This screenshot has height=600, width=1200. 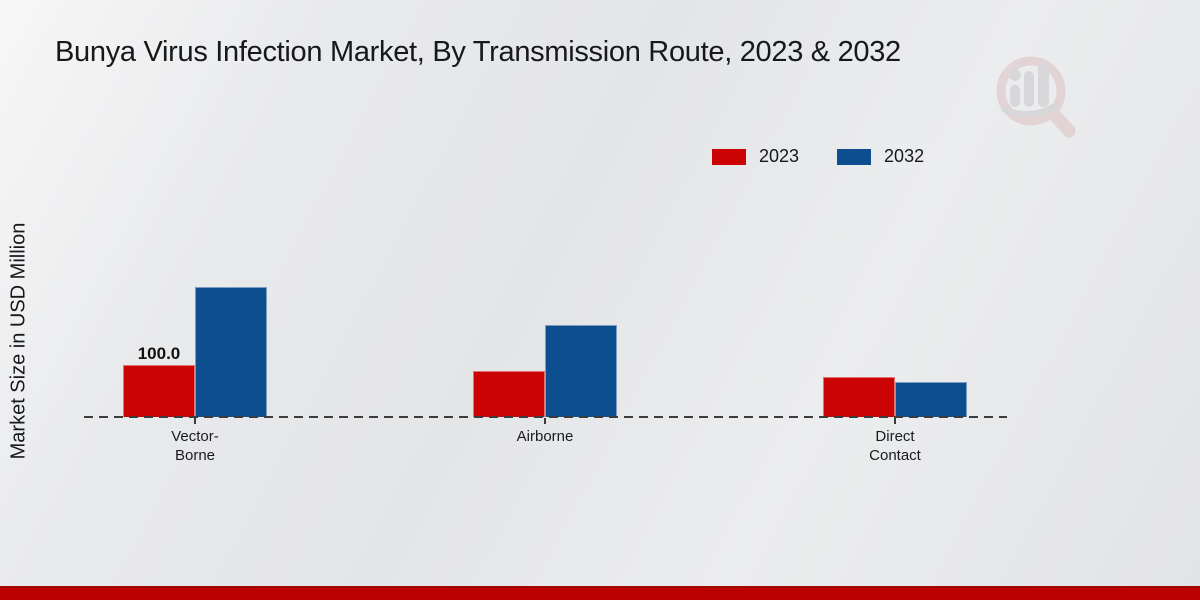 I want to click on bar-2032-vector-borne, so click(x=231, y=352).